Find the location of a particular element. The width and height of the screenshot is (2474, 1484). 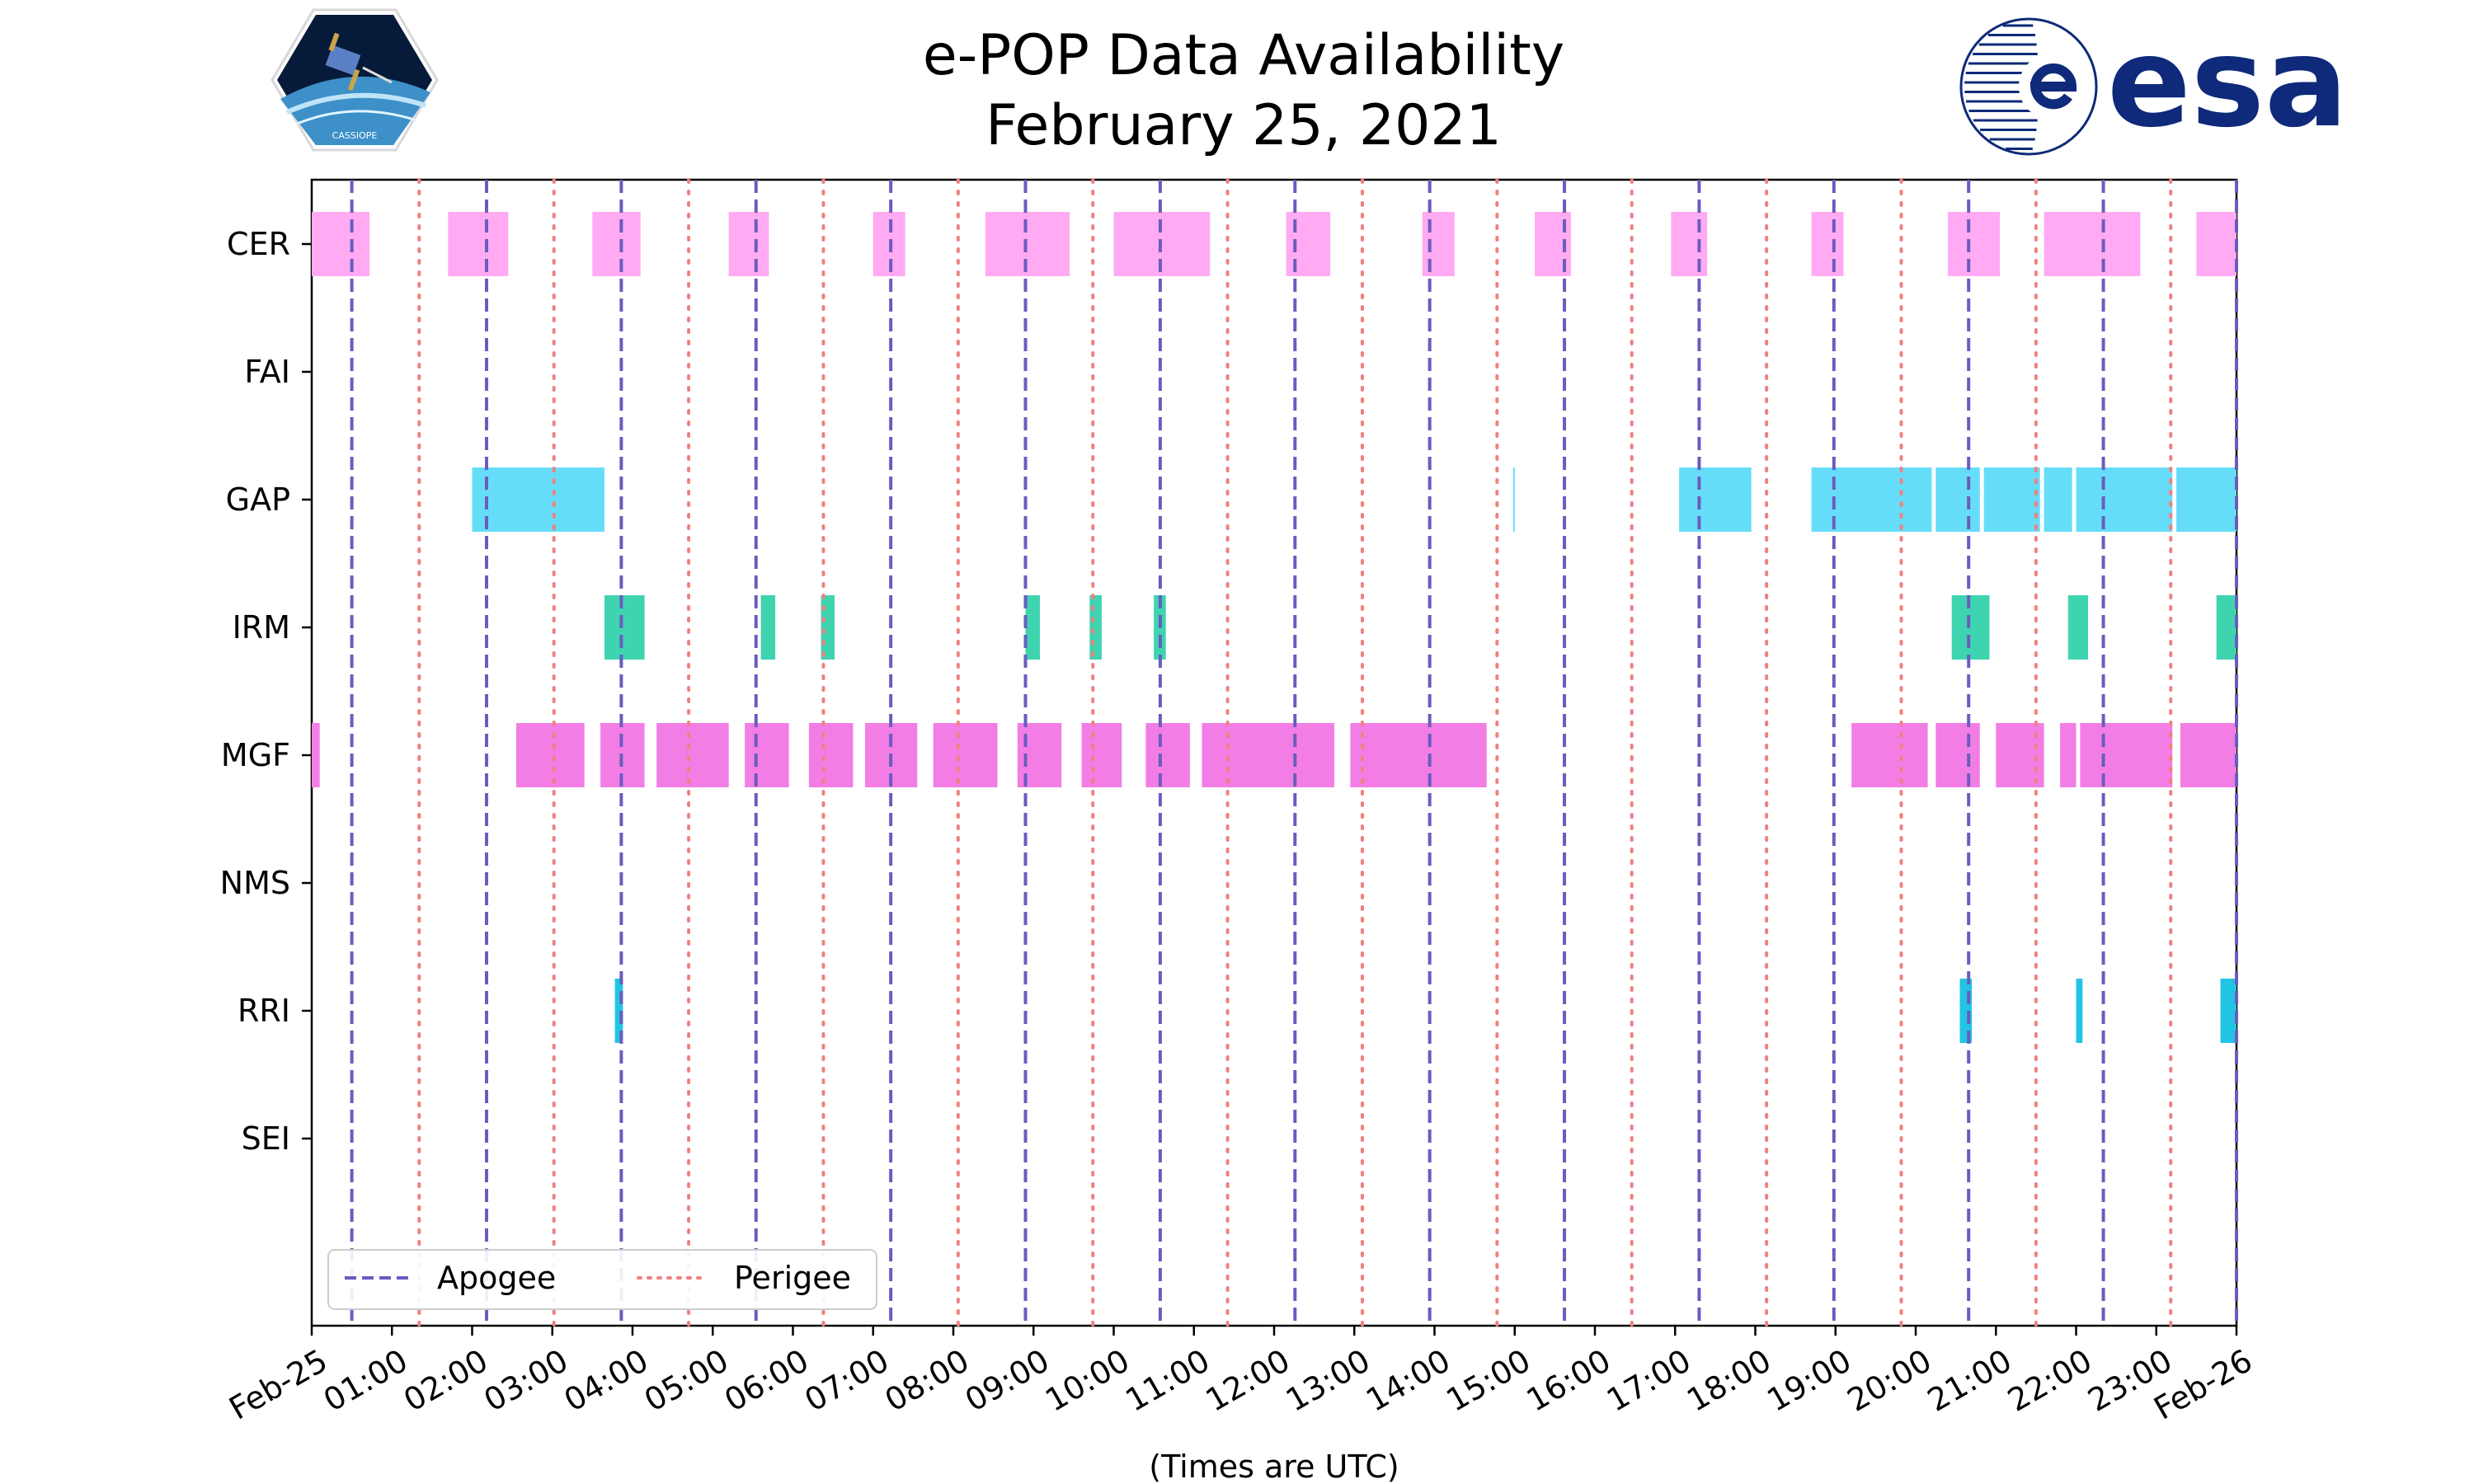

x-axis-label: (Times are UTC) is located at coordinates (1274, 1466).